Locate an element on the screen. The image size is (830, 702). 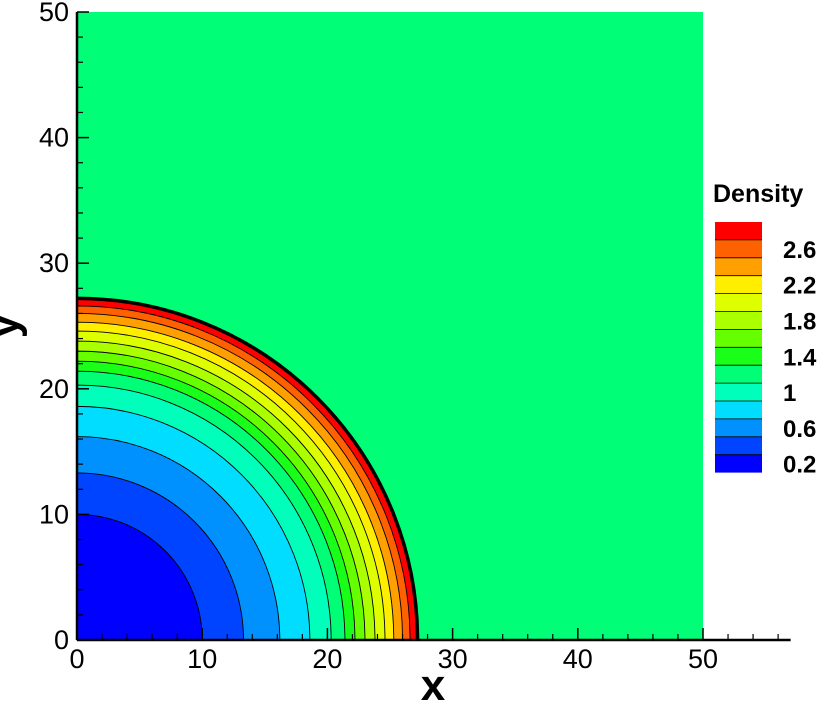
legend-title: Density is located at coordinates (758, 194).